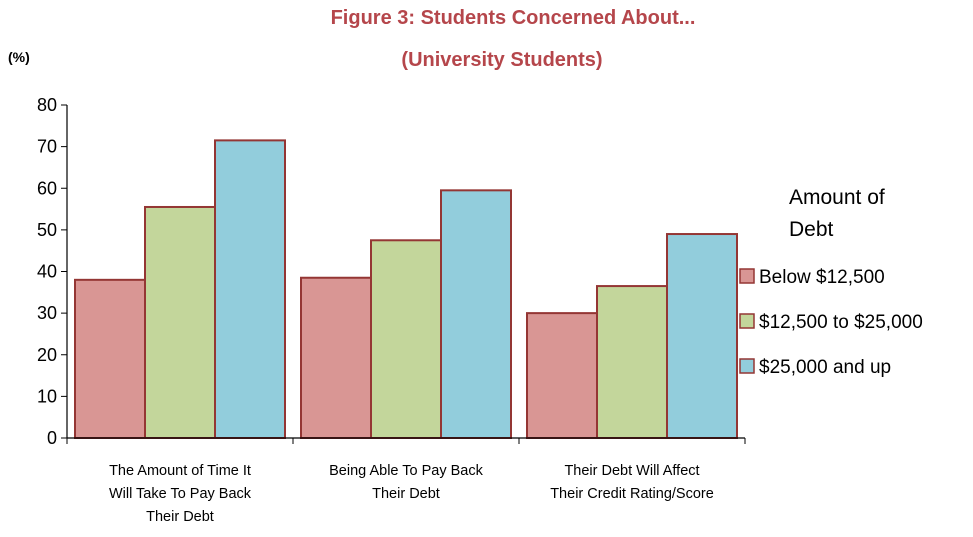  I want to click on y-tick-label: 50, so click(47, 230).